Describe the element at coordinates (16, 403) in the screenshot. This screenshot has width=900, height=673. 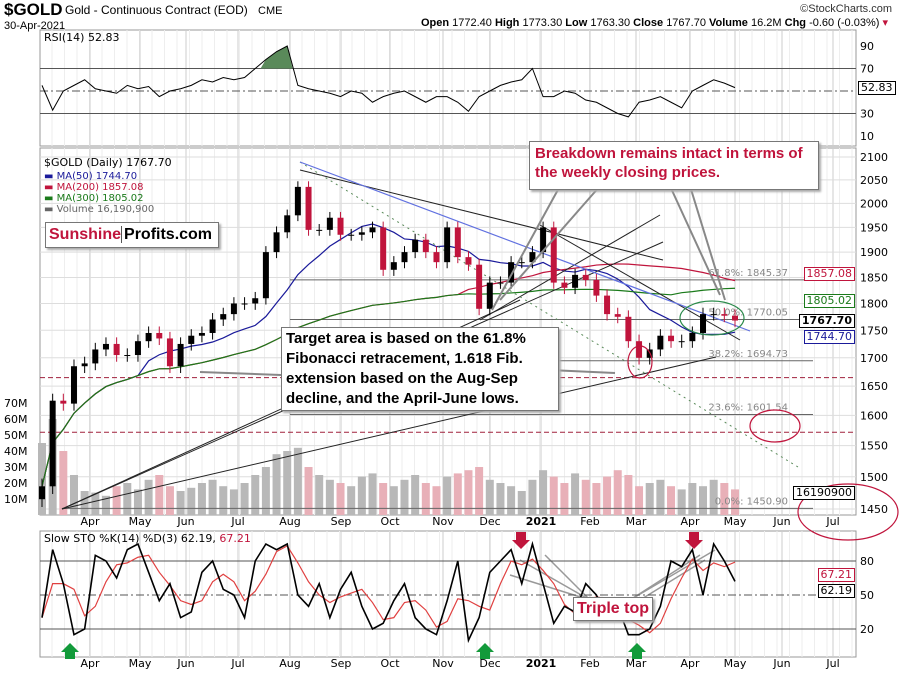
I see `volume-tick-label: 70M` at that location.